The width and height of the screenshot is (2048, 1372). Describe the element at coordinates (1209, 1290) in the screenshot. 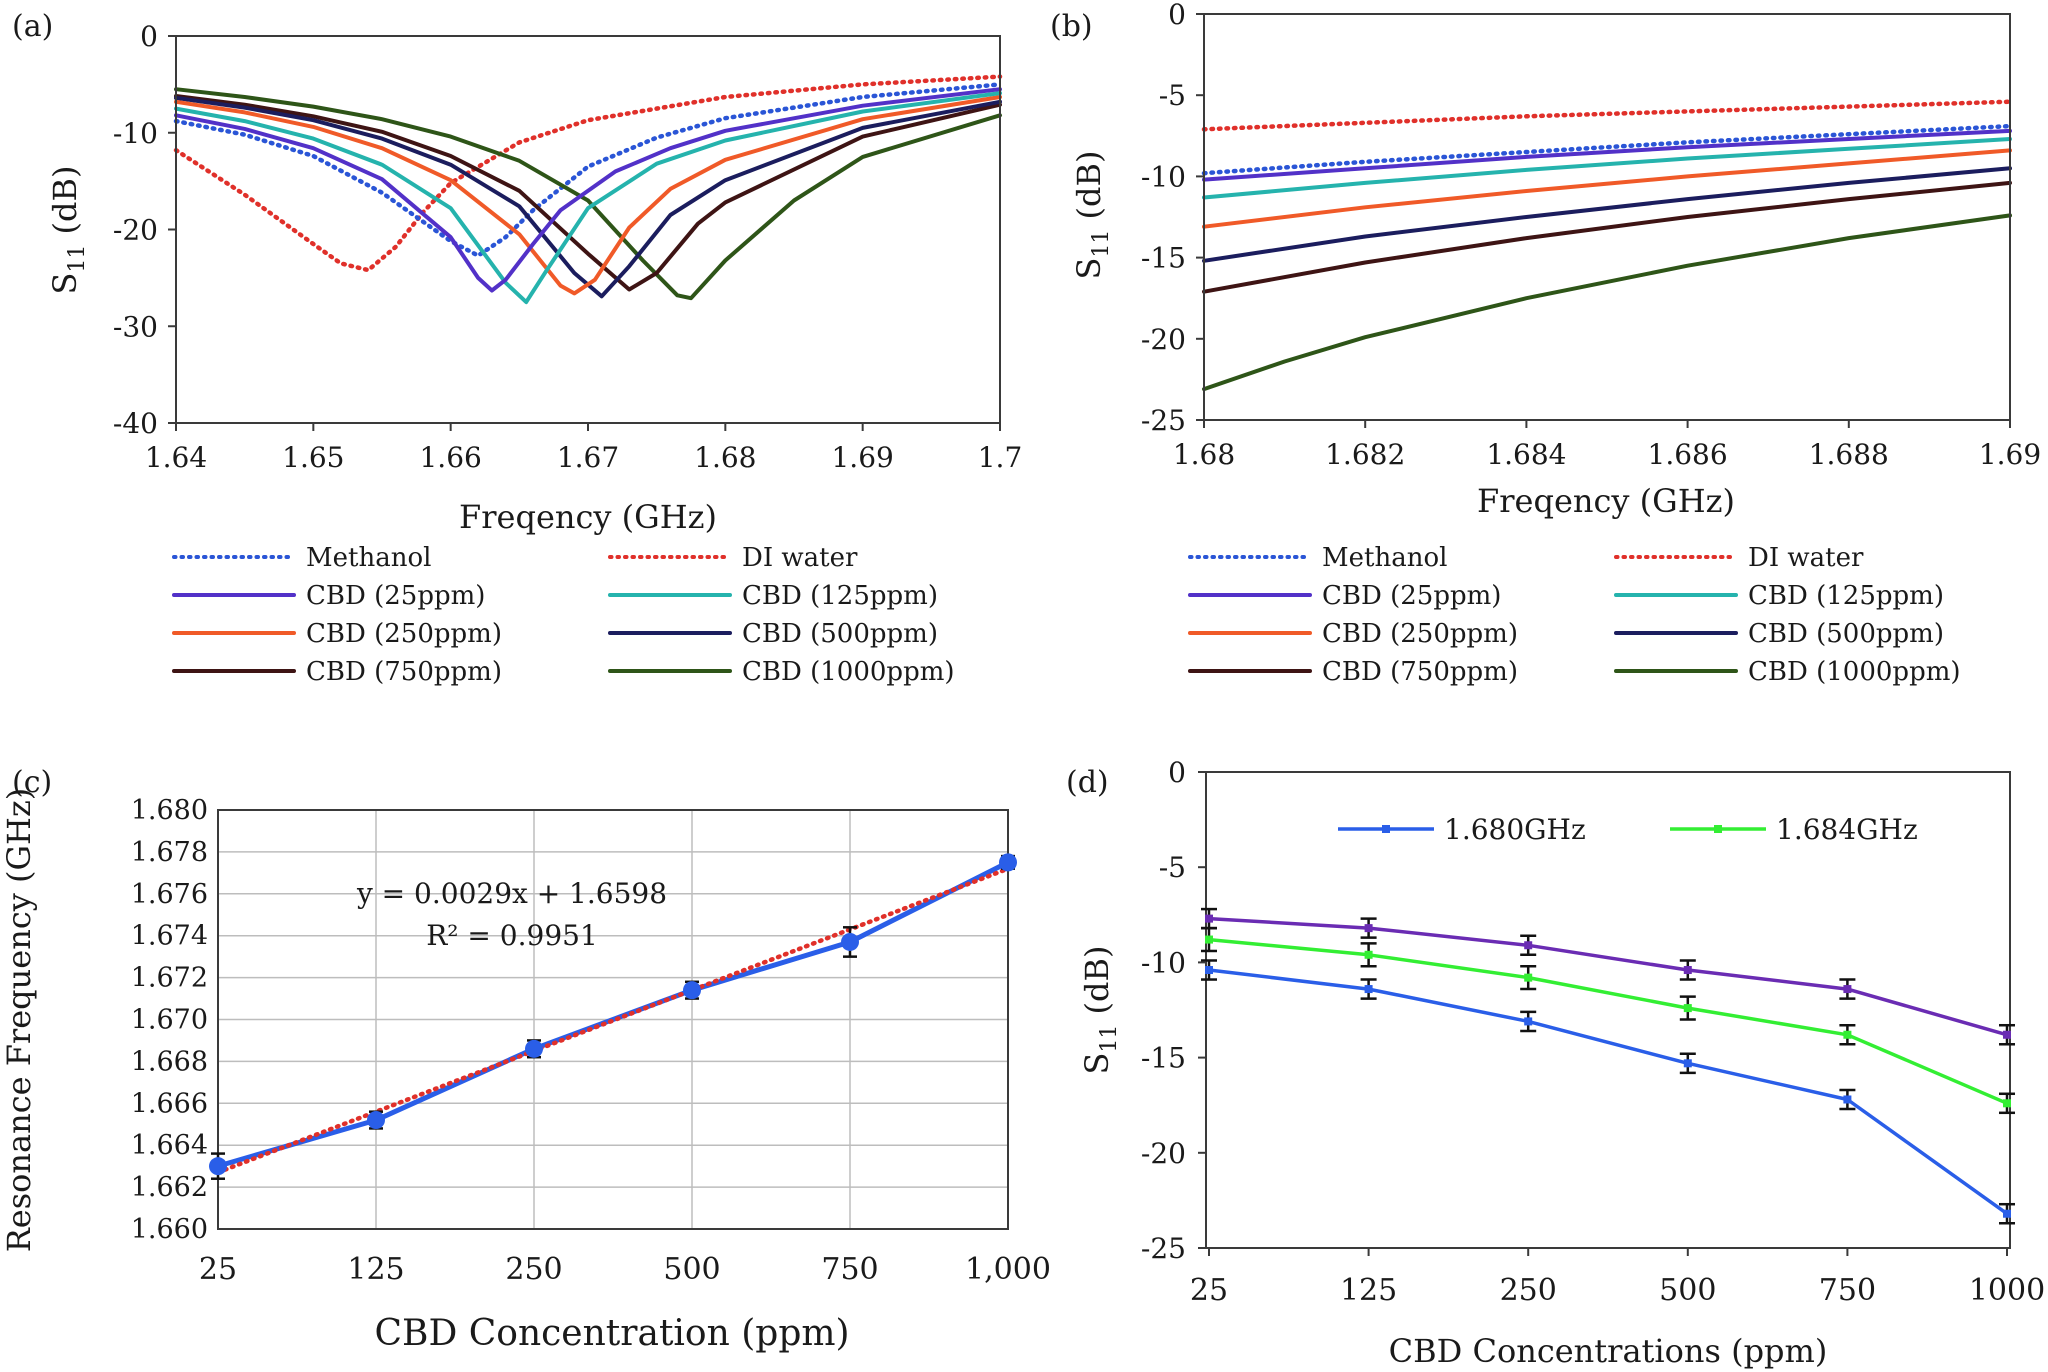

I see `panel-d-x-tick-label: 25` at that location.